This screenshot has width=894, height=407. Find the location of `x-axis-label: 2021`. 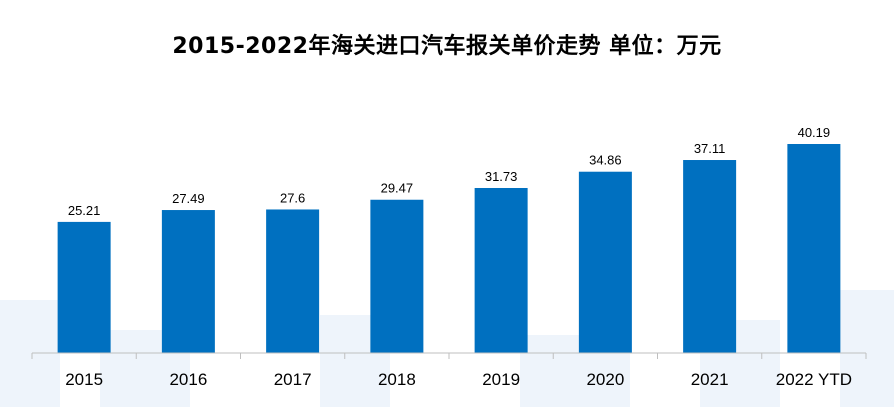

x-axis-label: 2021 is located at coordinates (710, 379).